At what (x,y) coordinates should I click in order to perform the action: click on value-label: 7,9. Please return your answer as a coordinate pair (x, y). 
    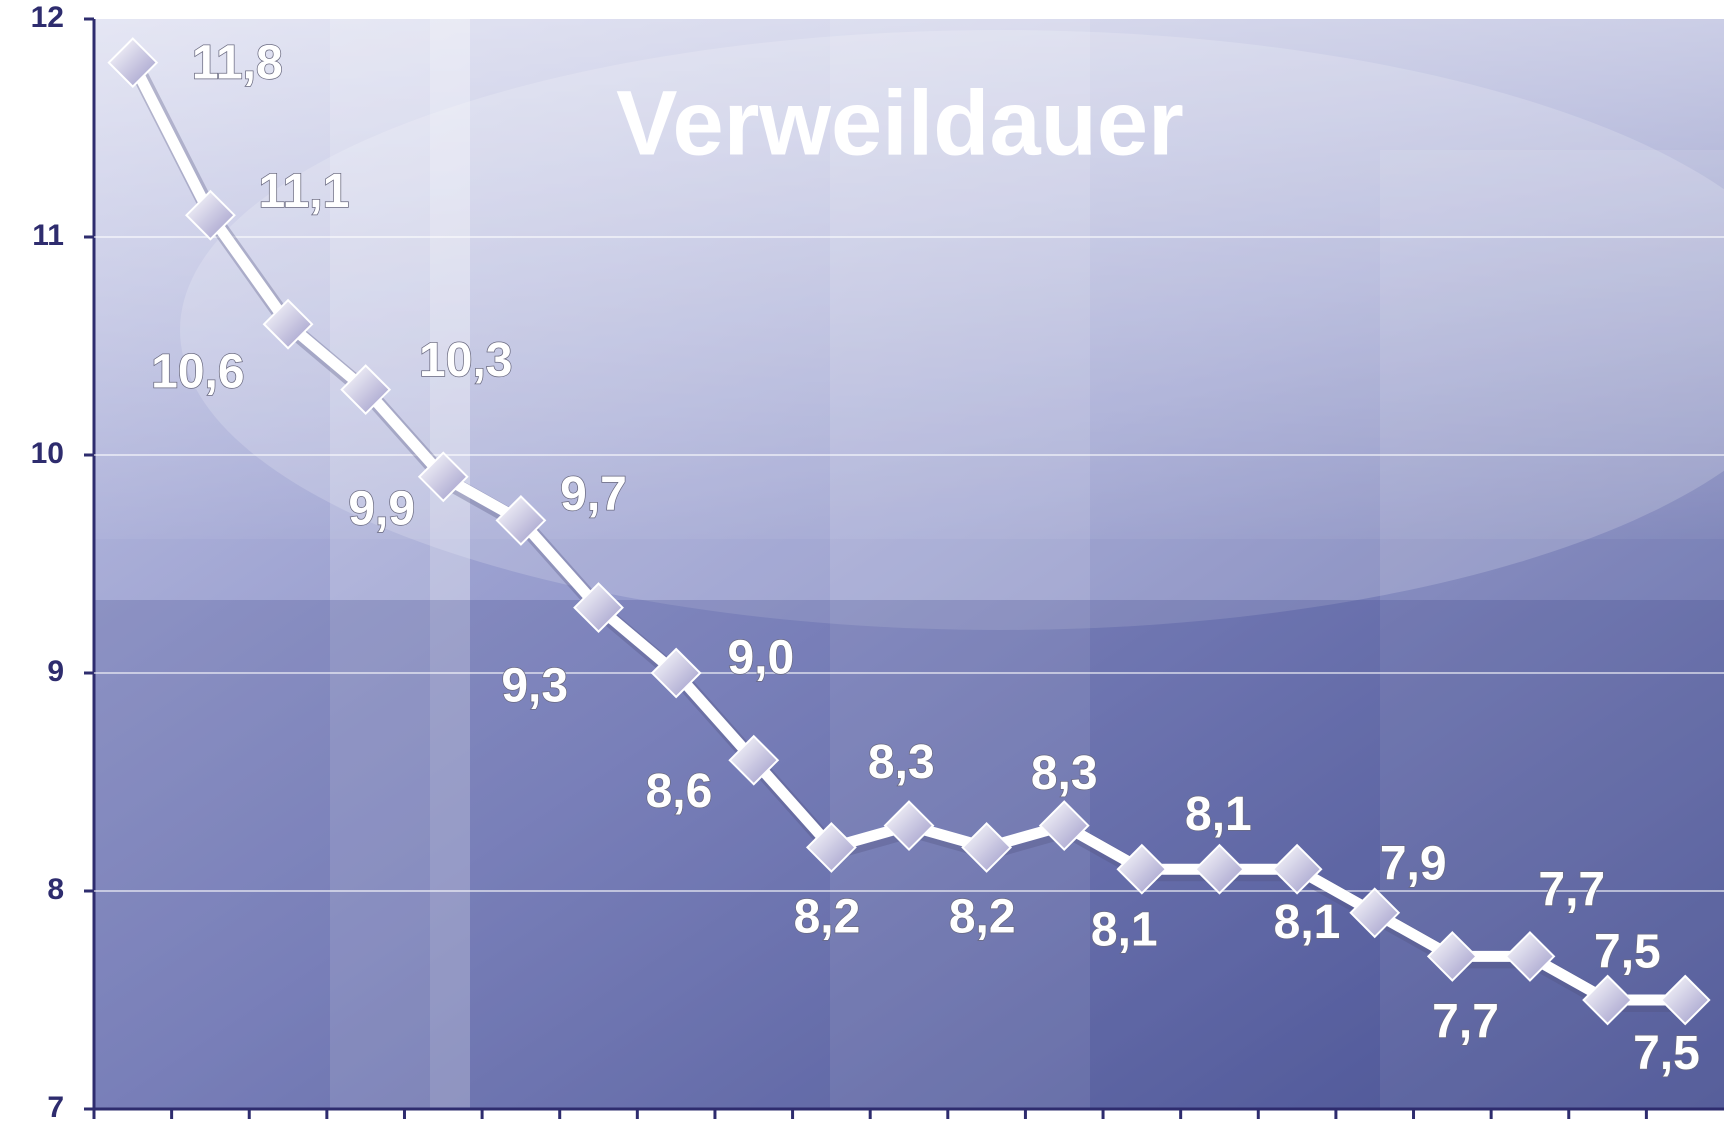
    Looking at the image, I should click on (1413, 863).